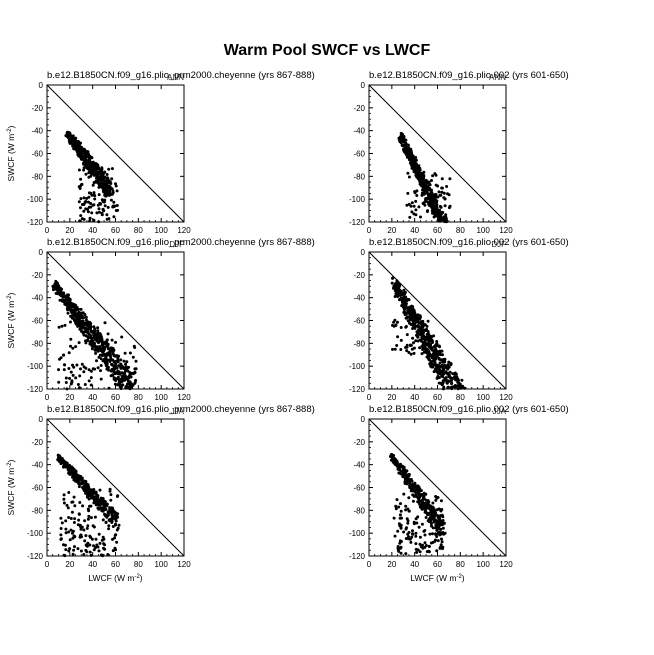 This screenshot has width=654, height=655. What do you see at coordinates (359, 131) in the screenshot?
I see `y-tick-label: -40` at bounding box center [359, 131].